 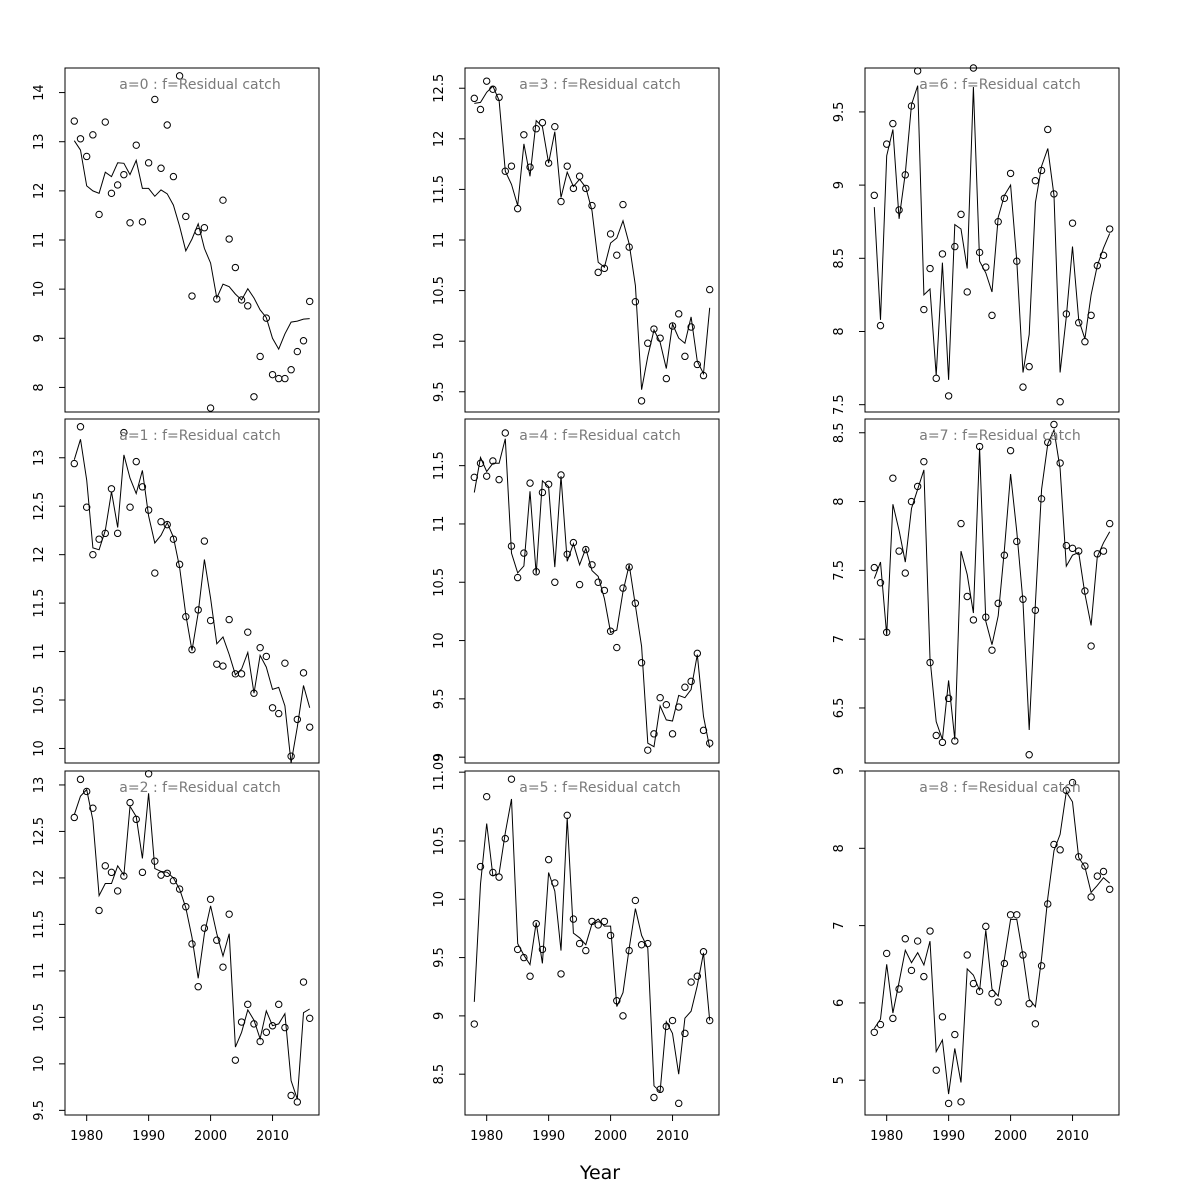 I want to click on panel-title: a=3 : f=Residual catch, so click(x=599, y=85).